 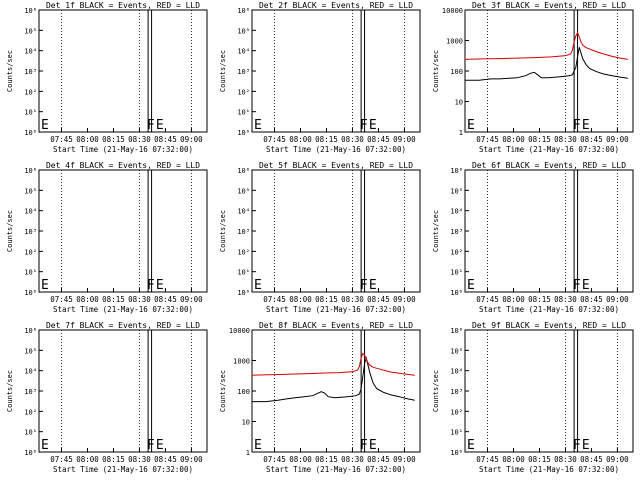 What do you see at coordinates (123, 165) in the screenshot?
I see `panel-title: Det 4f BLACK = Events, RED = LLD` at bounding box center [123, 165].